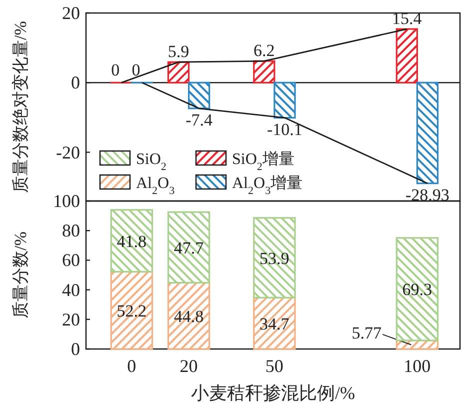 The image size is (462, 403). I want to click on data-label: 6.2, so click(264, 50).